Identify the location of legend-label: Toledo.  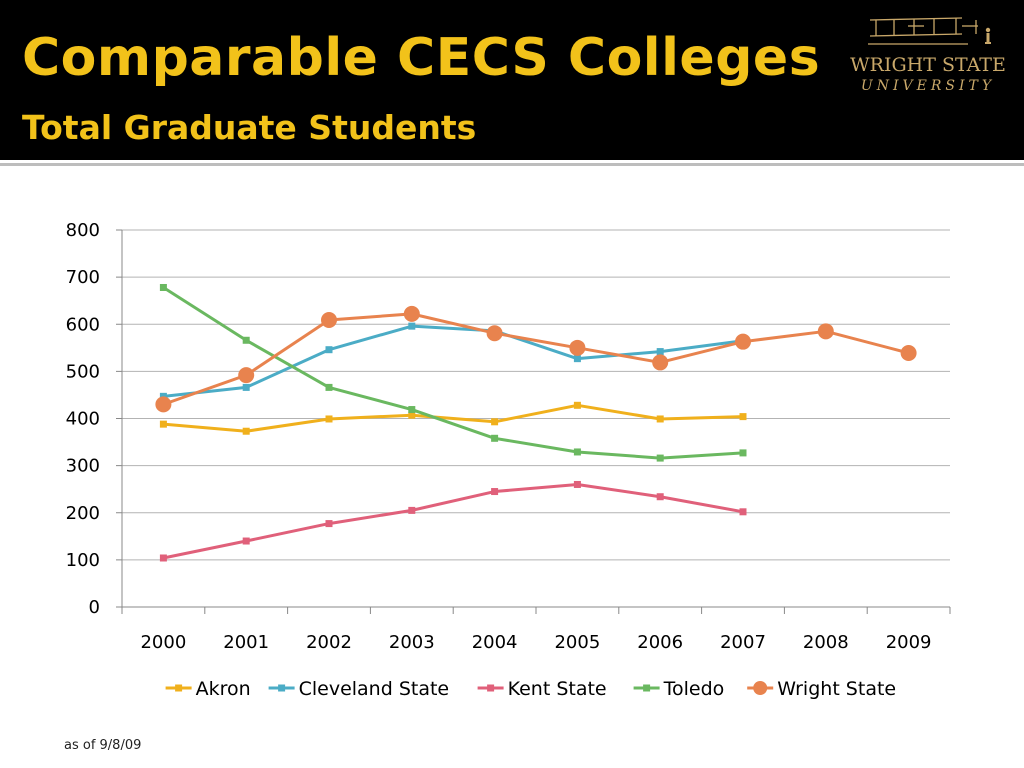
(694, 689).